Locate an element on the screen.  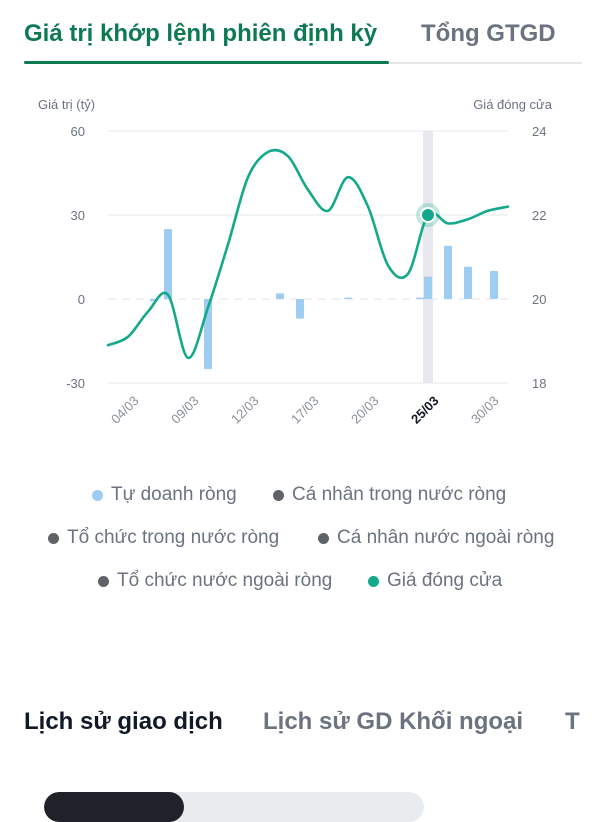
legend-label: Giá đóng cửa is located at coordinates (445, 580).